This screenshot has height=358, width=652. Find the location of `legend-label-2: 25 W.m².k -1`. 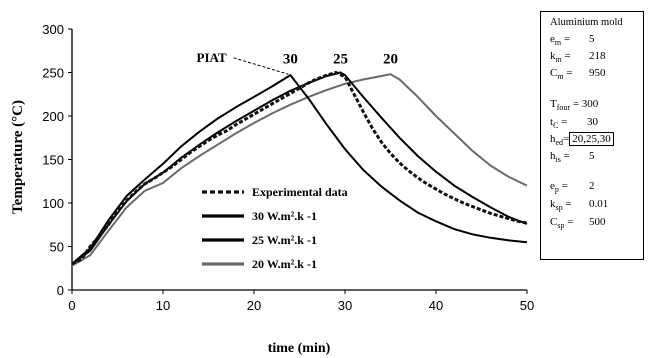

legend-label-2: 25 W.m².k -1 is located at coordinates (284, 240).